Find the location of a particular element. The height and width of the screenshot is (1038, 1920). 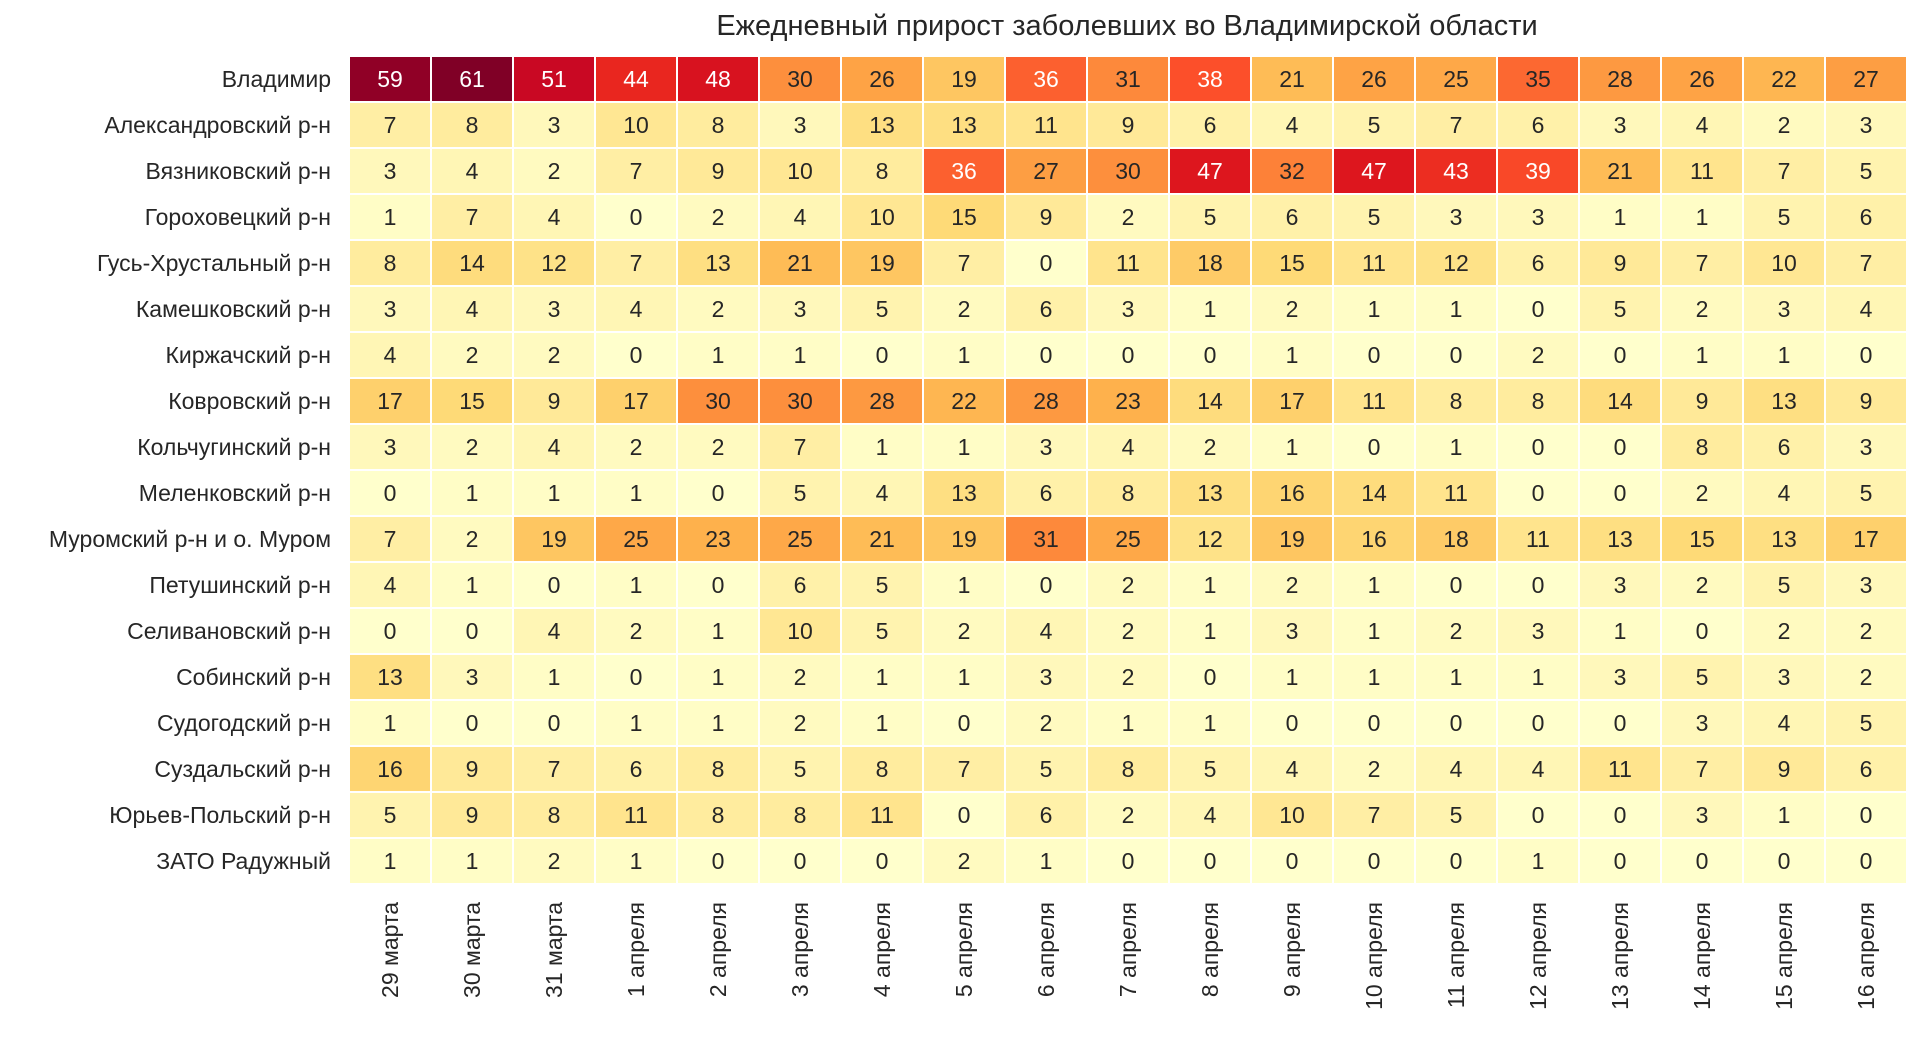

cell-value-label: 28 is located at coordinates (1620, 79).